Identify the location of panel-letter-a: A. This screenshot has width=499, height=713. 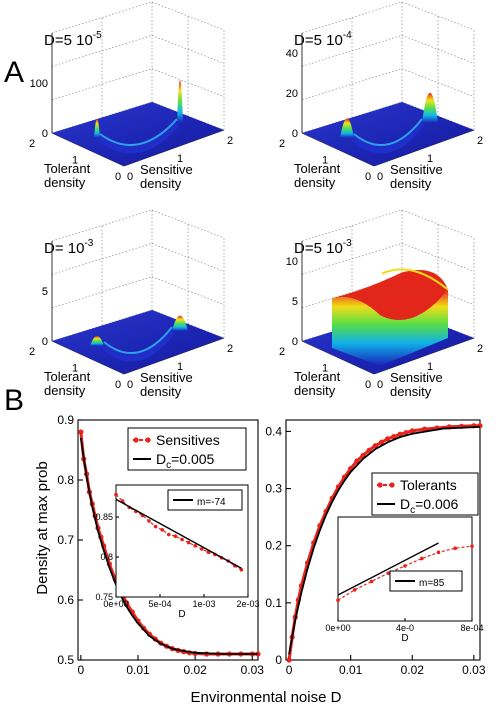
(14, 72).